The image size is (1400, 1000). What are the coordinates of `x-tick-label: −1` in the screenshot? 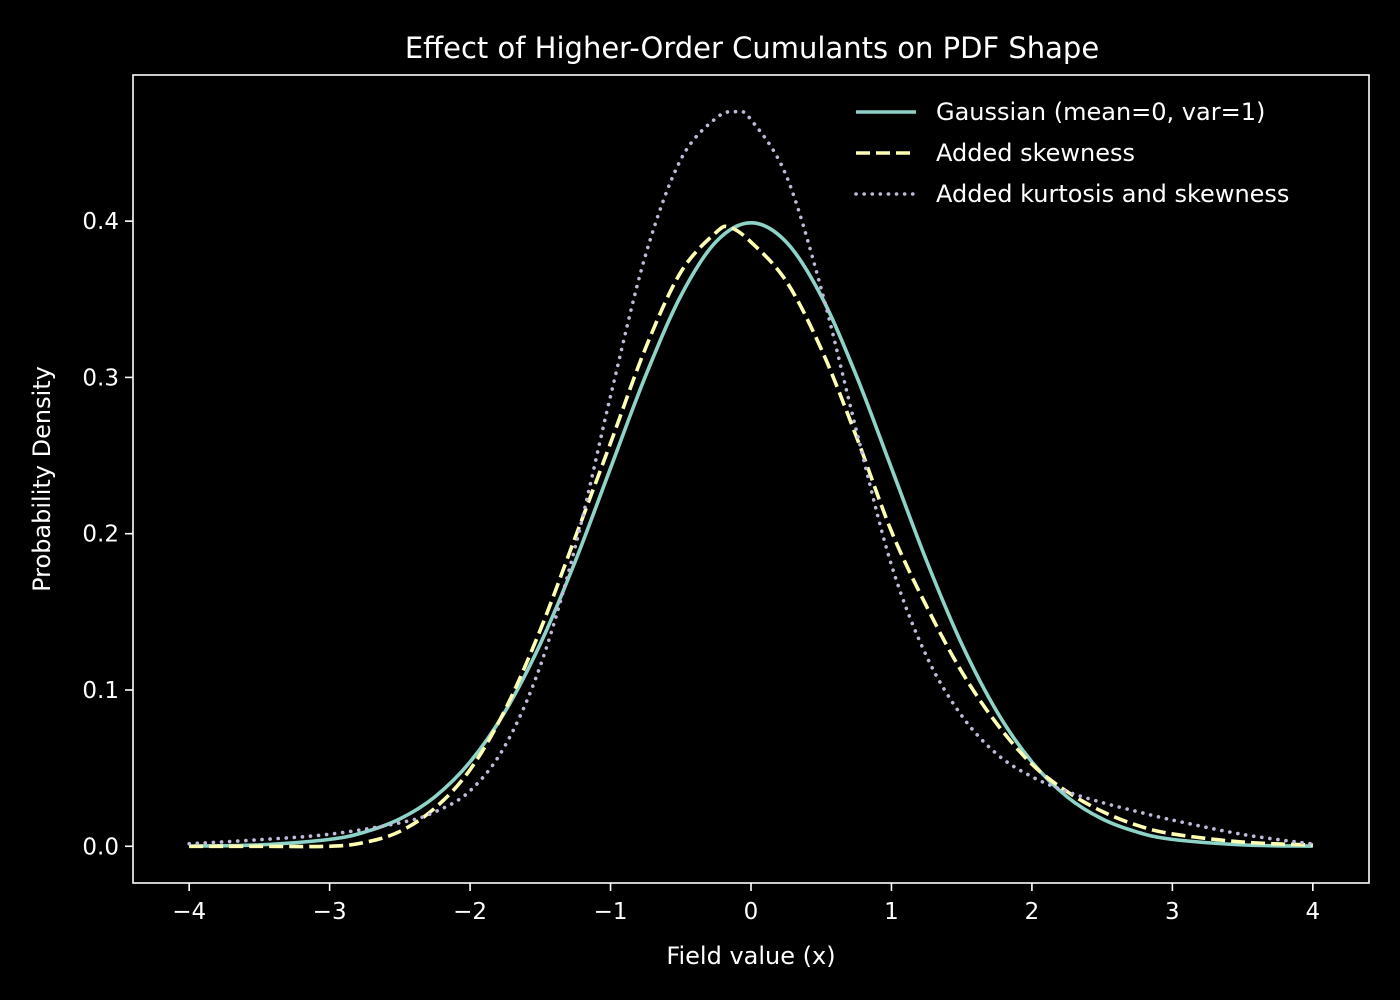 It's located at (611, 912).